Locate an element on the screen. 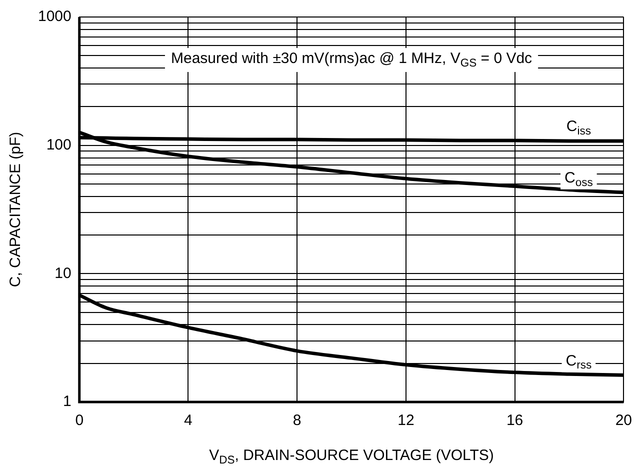 This screenshot has height=474, width=642. y-tick-label: 1000 is located at coordinates (55, 17).